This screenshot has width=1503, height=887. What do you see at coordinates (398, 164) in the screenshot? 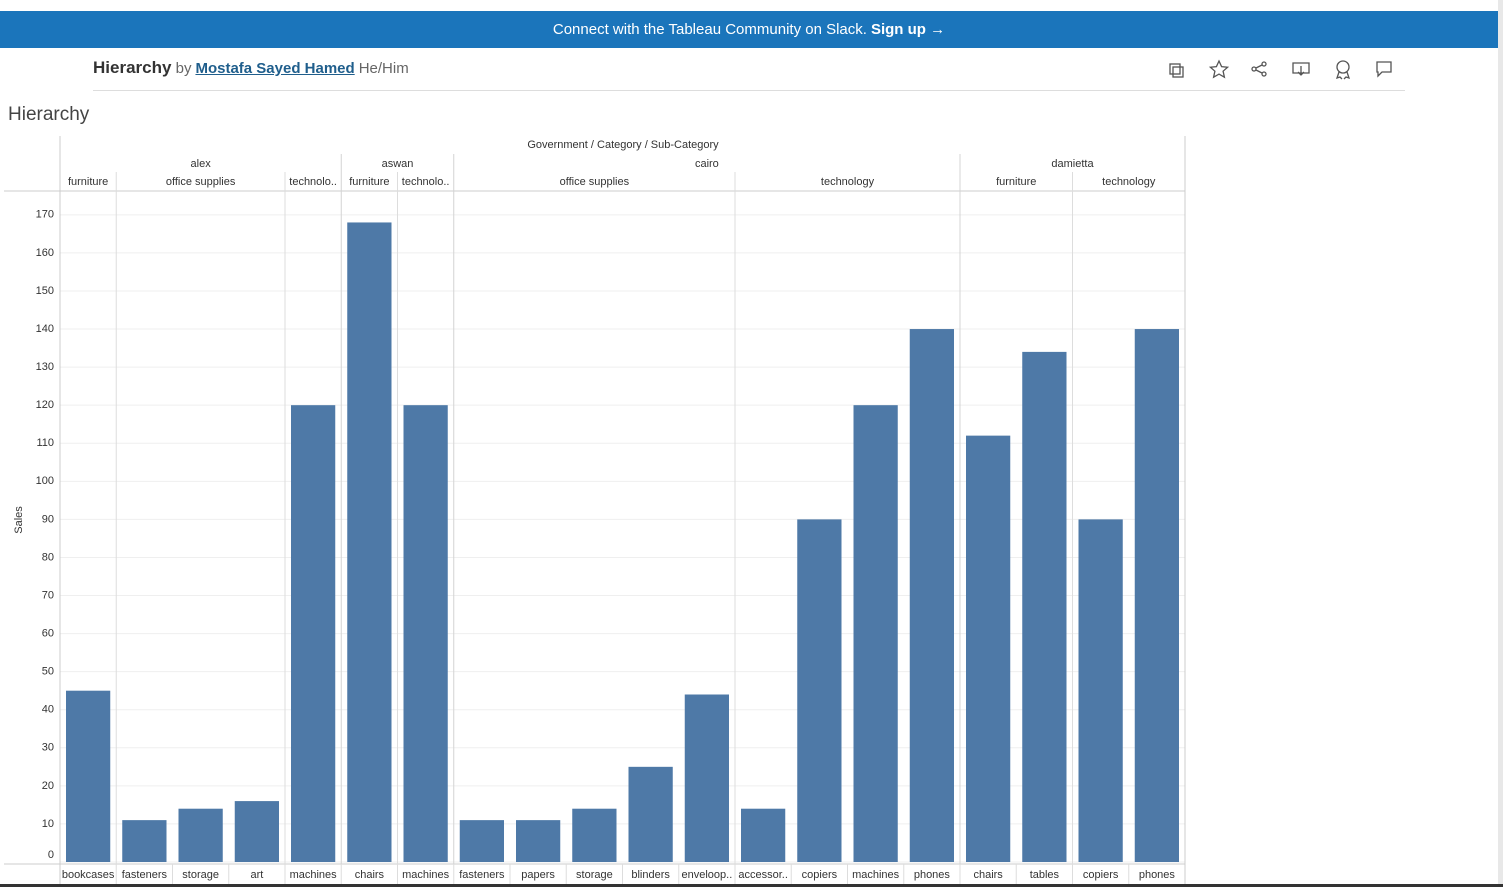
I see `group-label: aswan` at bounding box center [398, 164].